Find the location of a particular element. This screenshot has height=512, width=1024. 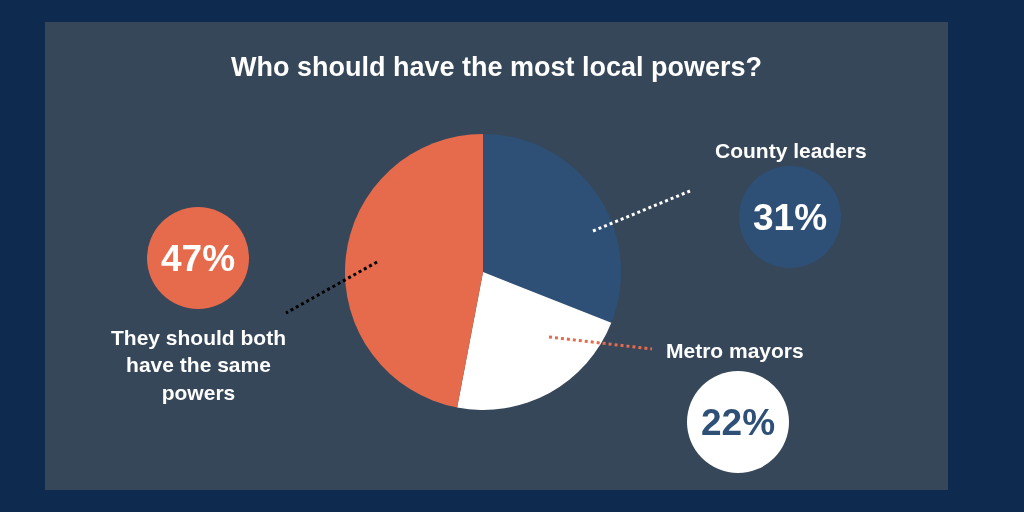

slice-label: They should both have the same powers is located at coordinates (198, 365).